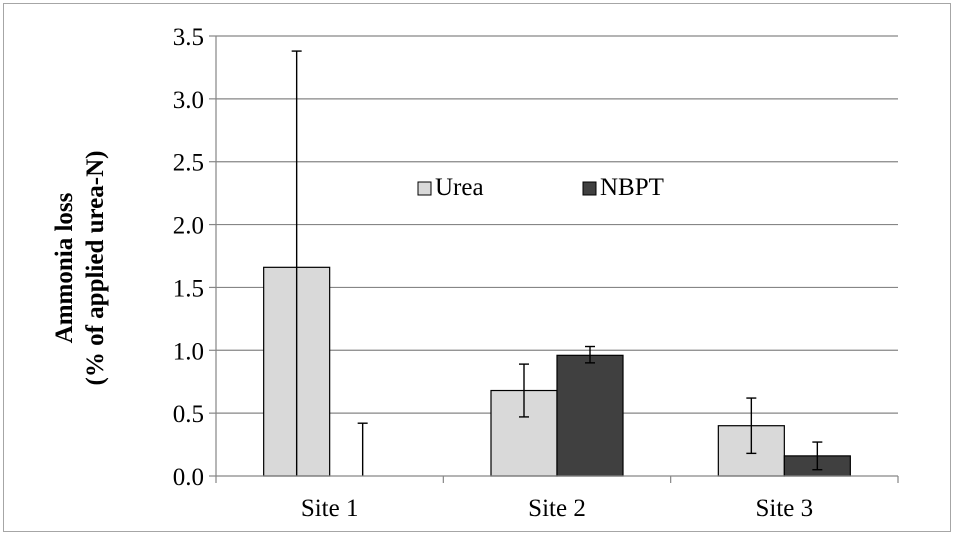  I want to click on y-tick-label: 0.5, so click(188, 414).